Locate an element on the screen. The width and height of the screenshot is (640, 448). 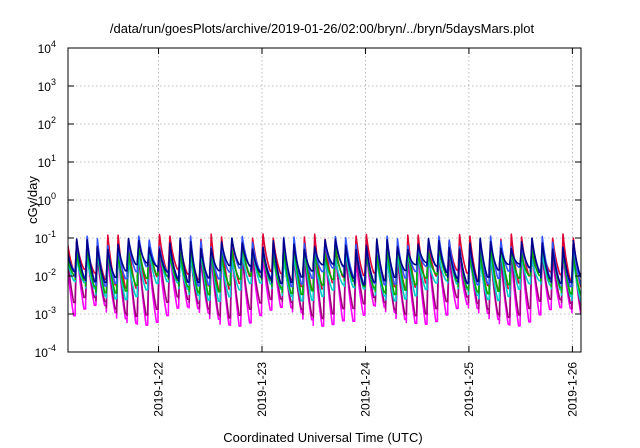
y-tick-exponent: -4 is located at coordinates (52, 348).